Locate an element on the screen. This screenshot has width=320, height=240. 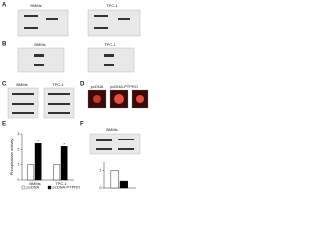
panel-letter: A is located at coordinates (4, 6).